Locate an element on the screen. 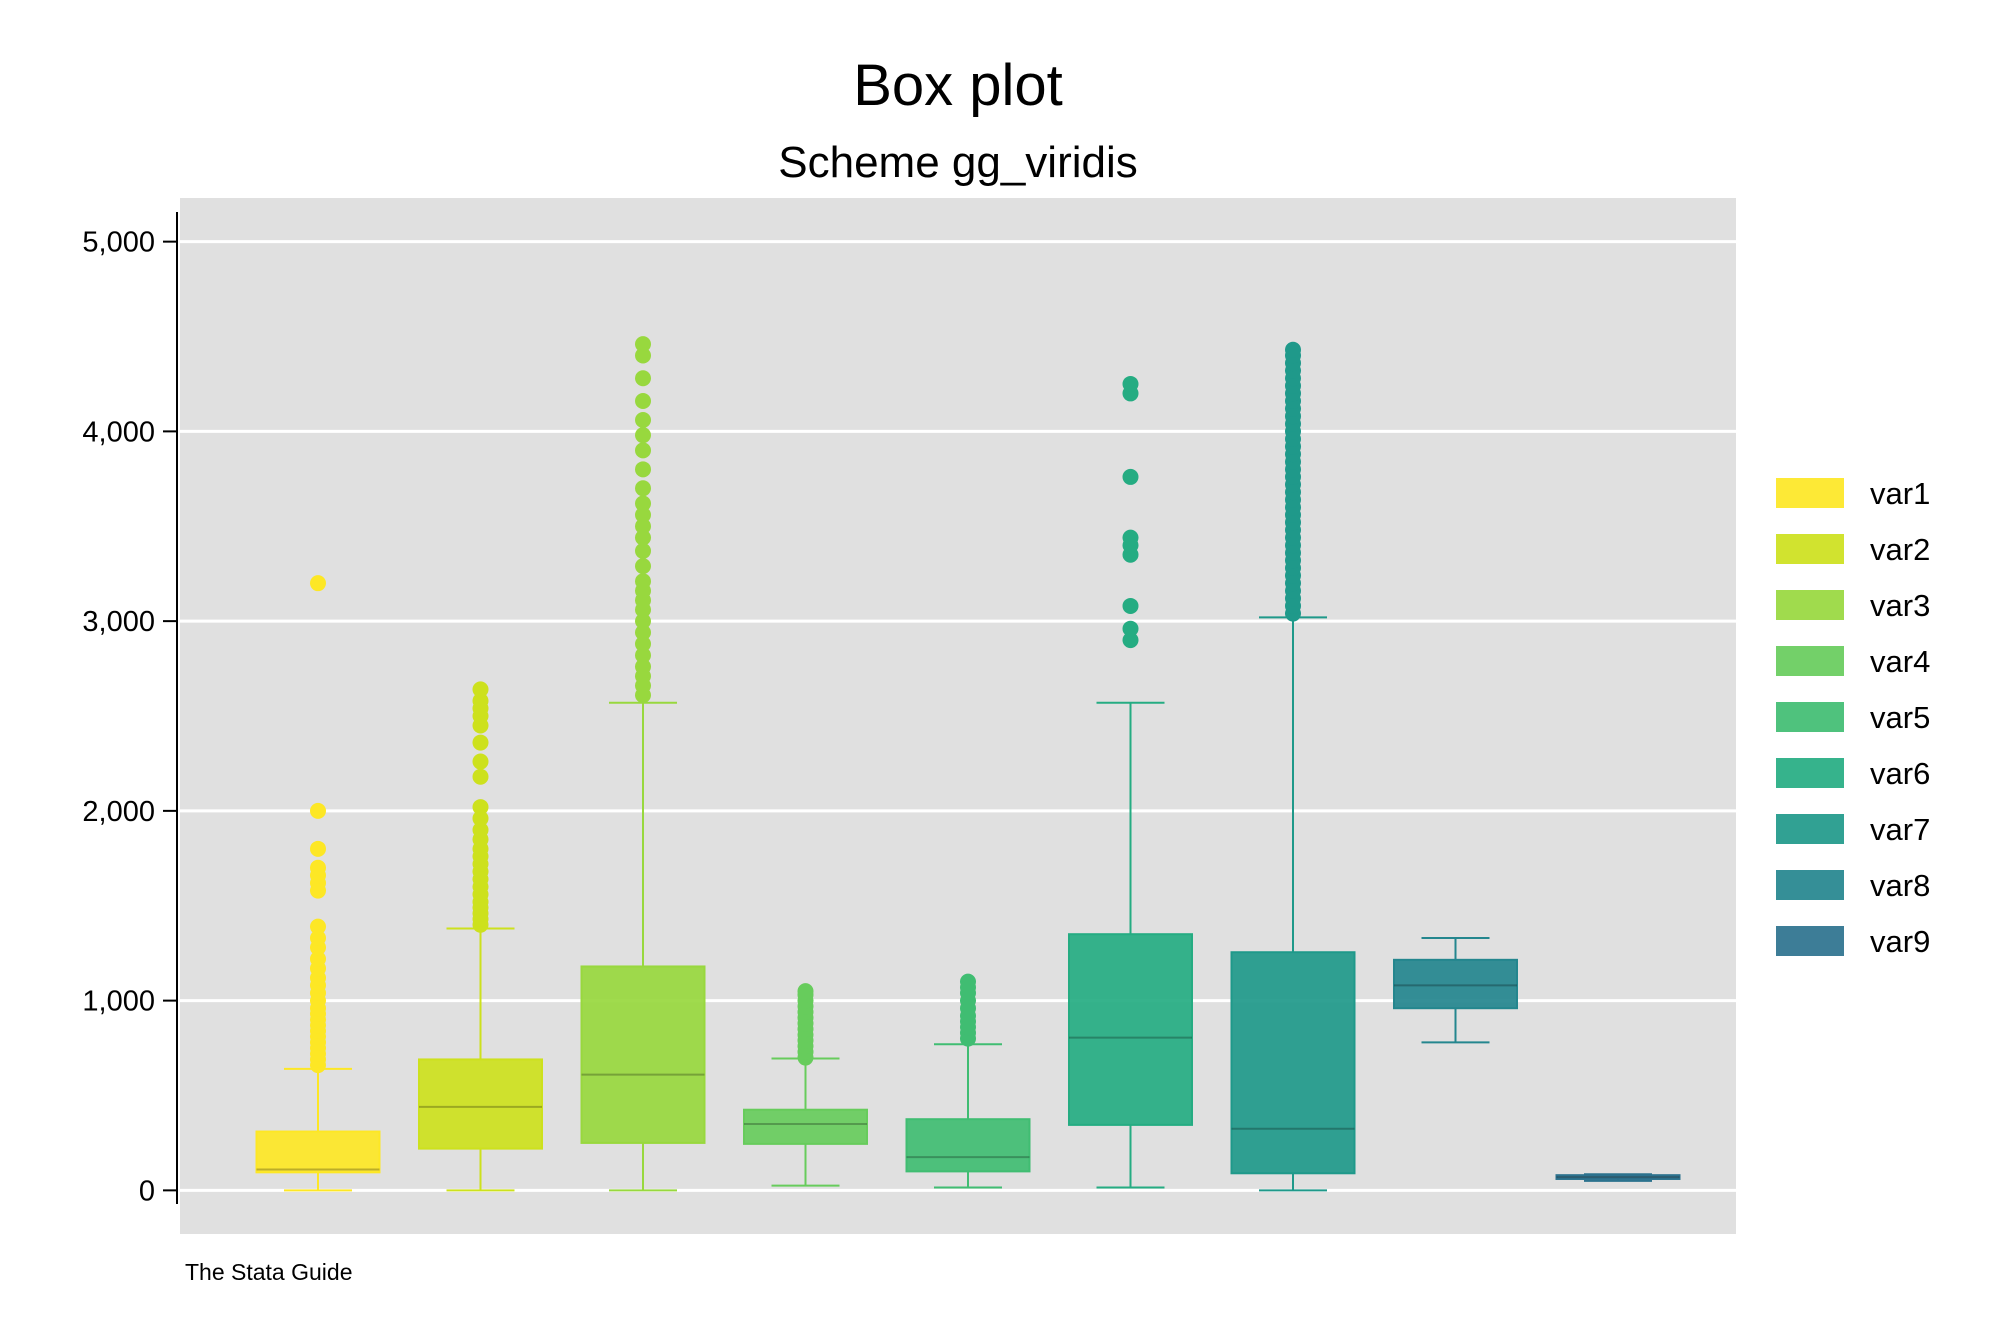 The height and width of the screenshot is (1333, 2000). y-tick-label: 0 is located at coordinates (147, 1191).